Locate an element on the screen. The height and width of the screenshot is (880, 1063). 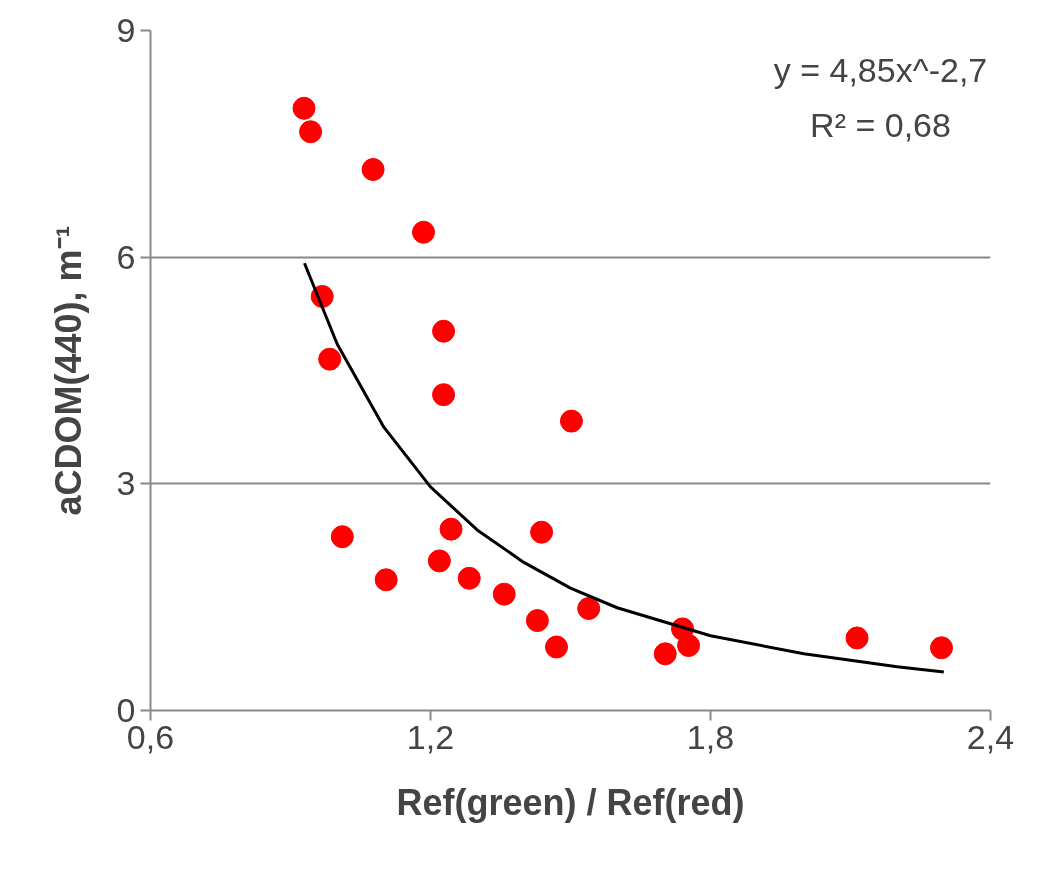
y-tick-label: 6 is located at coordinates (126, 256).